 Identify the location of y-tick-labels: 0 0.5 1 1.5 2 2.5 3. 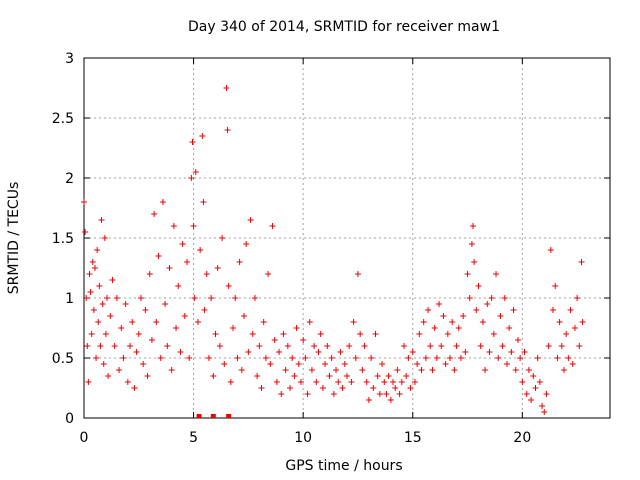
(63, 239).